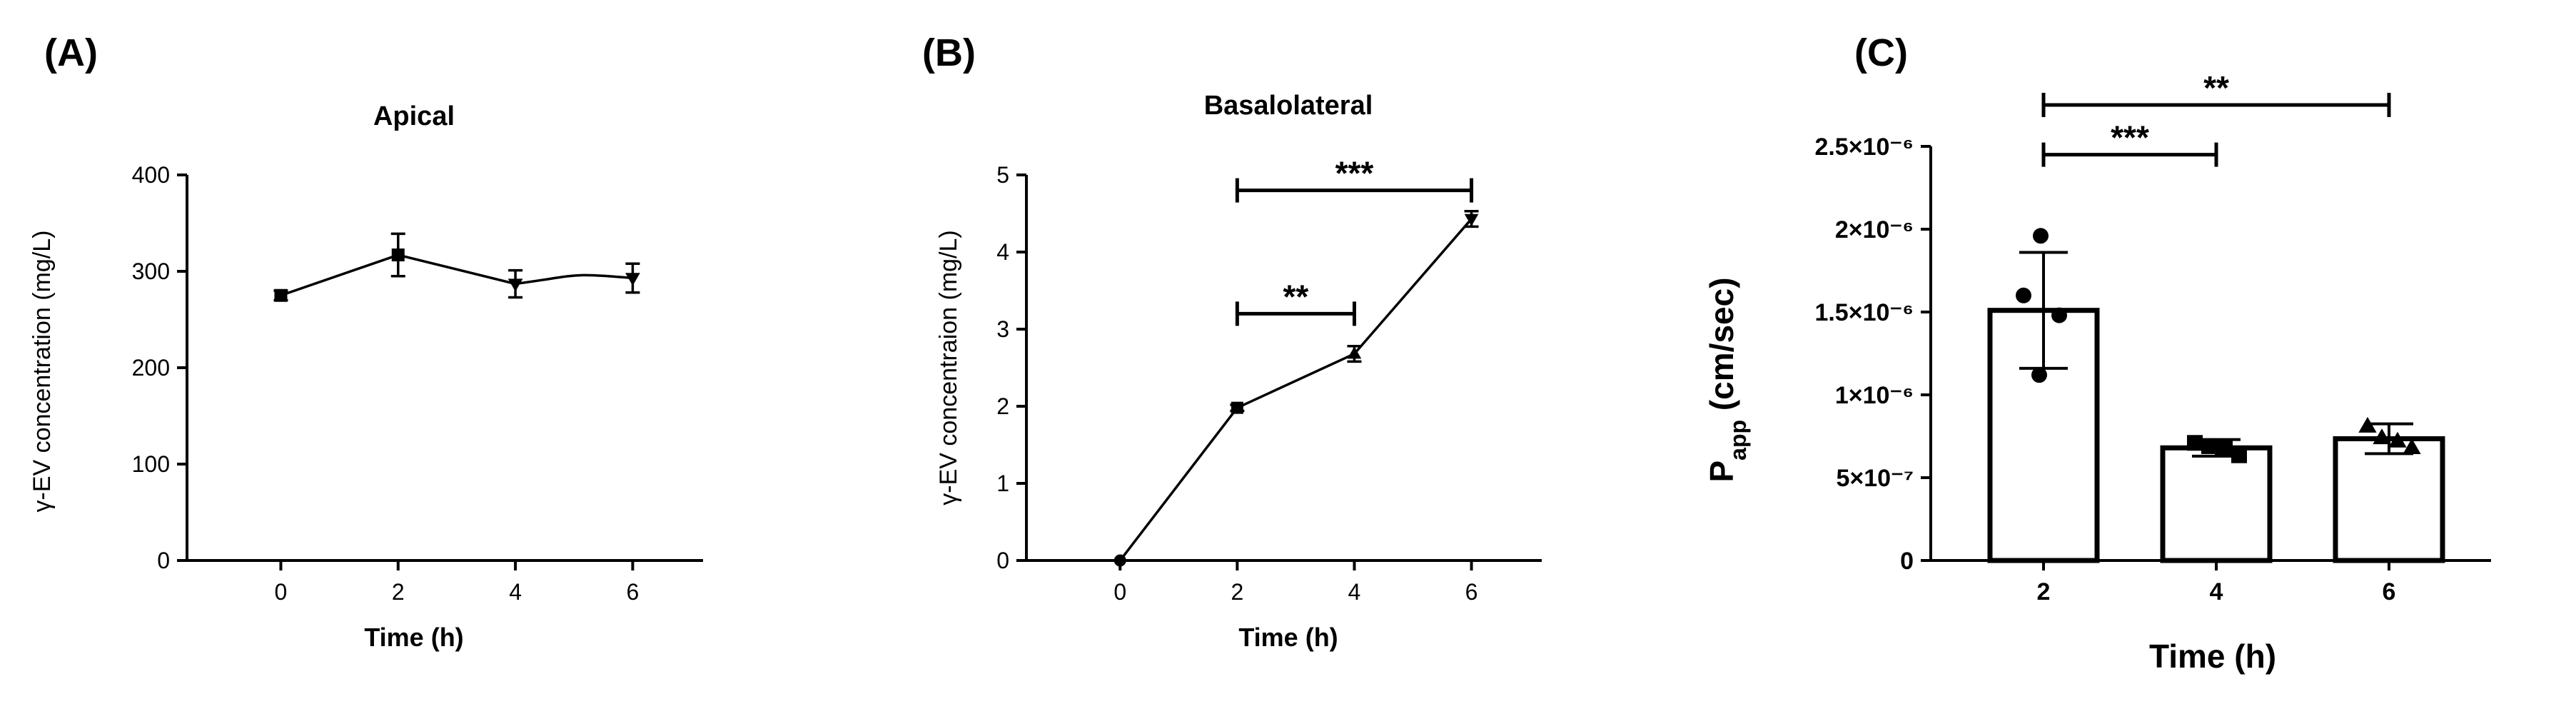 Image resolution: width=2576 pixels, height=709 pixels. I want to click on panel-b-axes, so click(1283, 369).